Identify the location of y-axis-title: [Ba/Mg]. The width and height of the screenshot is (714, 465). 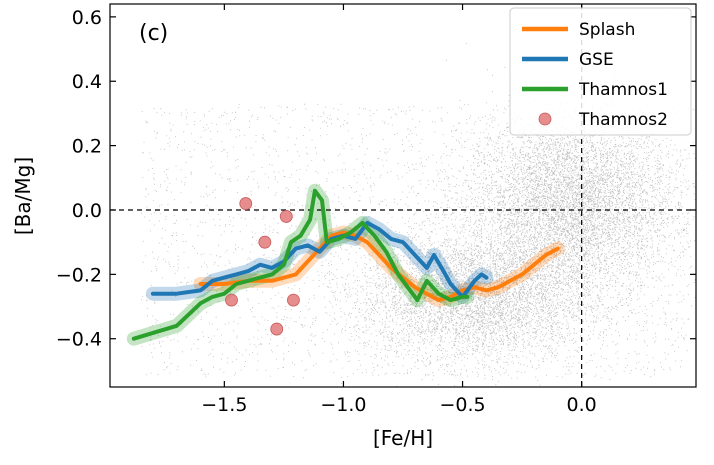
(23, 196).